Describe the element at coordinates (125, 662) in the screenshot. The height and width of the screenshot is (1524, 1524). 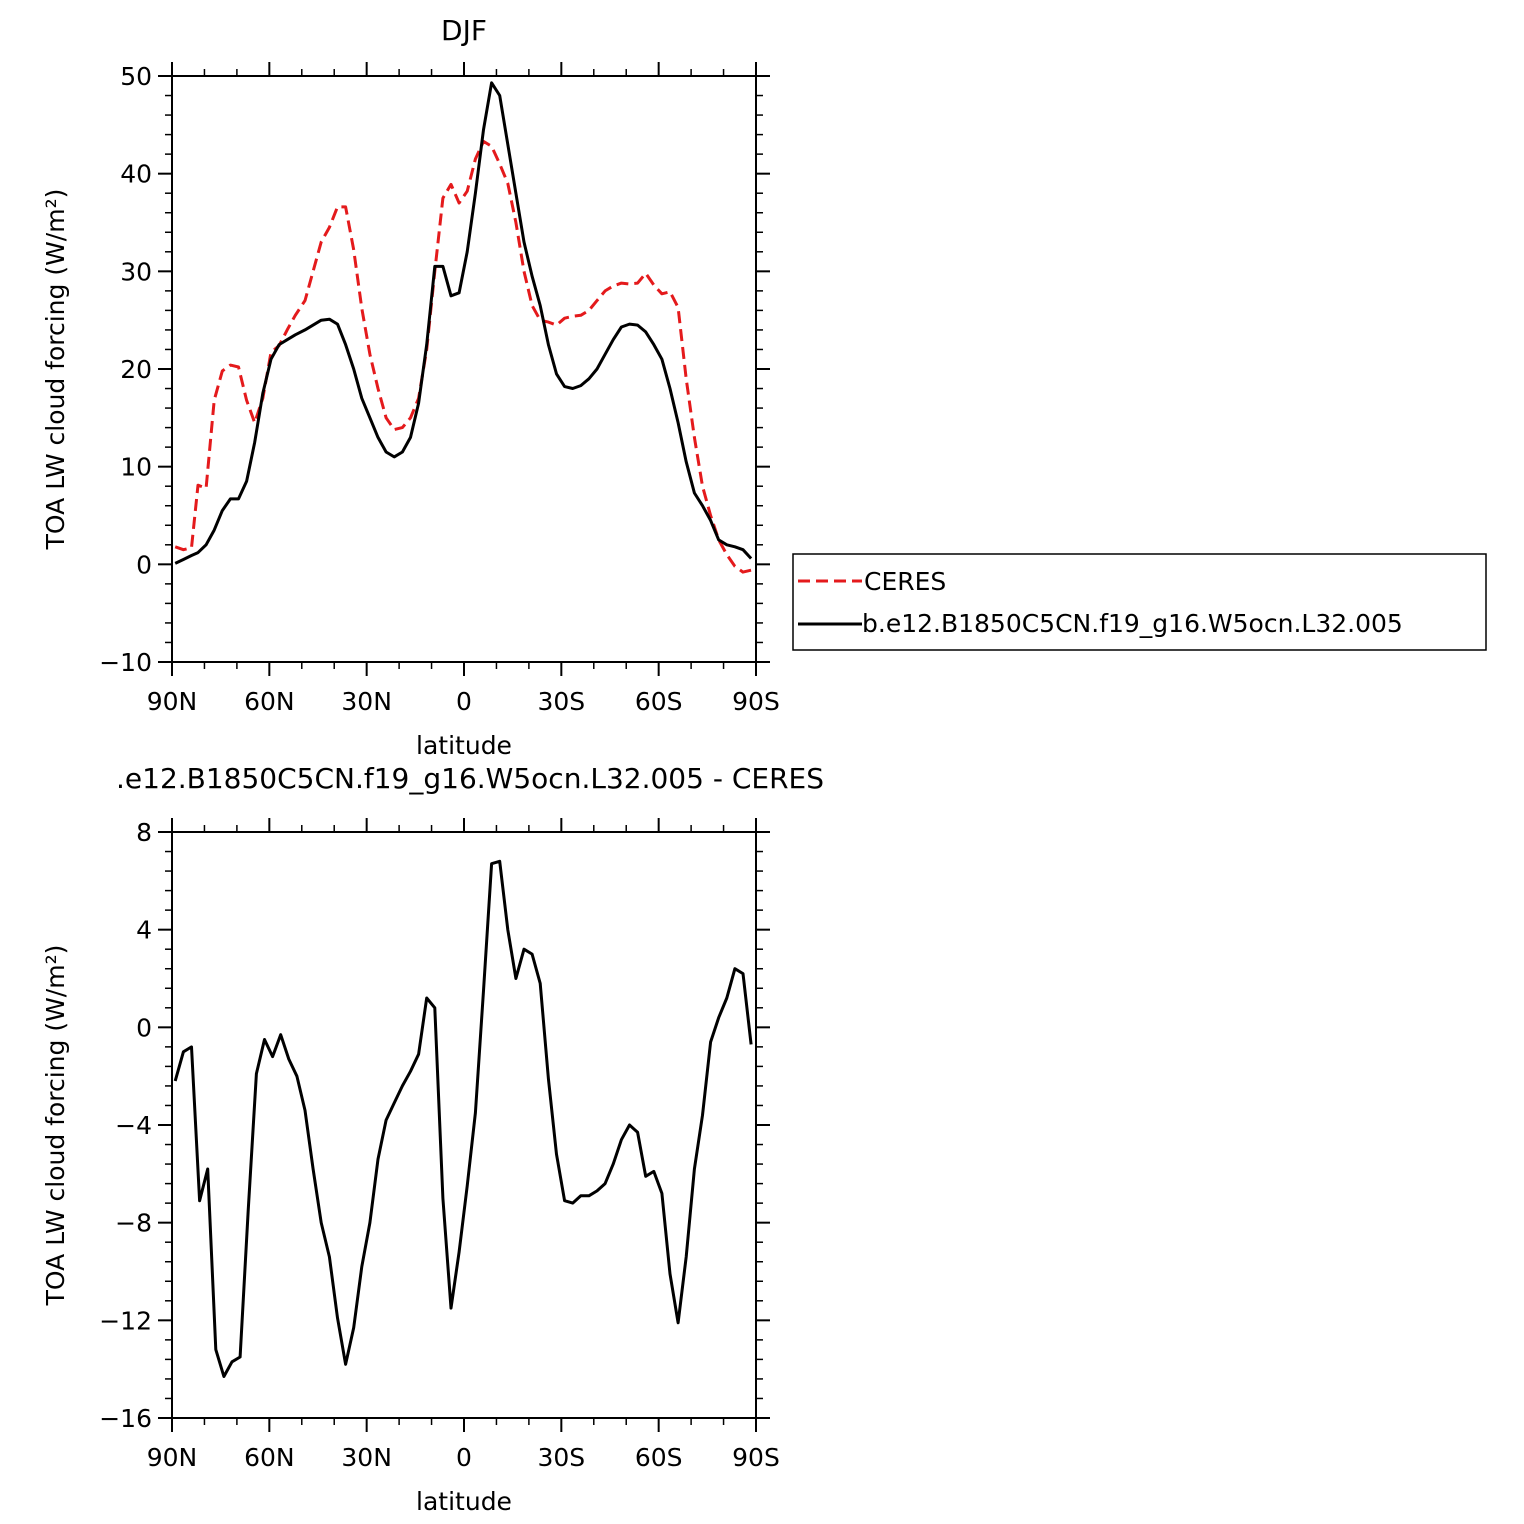
I see `y-tick-label: −10` at that location.